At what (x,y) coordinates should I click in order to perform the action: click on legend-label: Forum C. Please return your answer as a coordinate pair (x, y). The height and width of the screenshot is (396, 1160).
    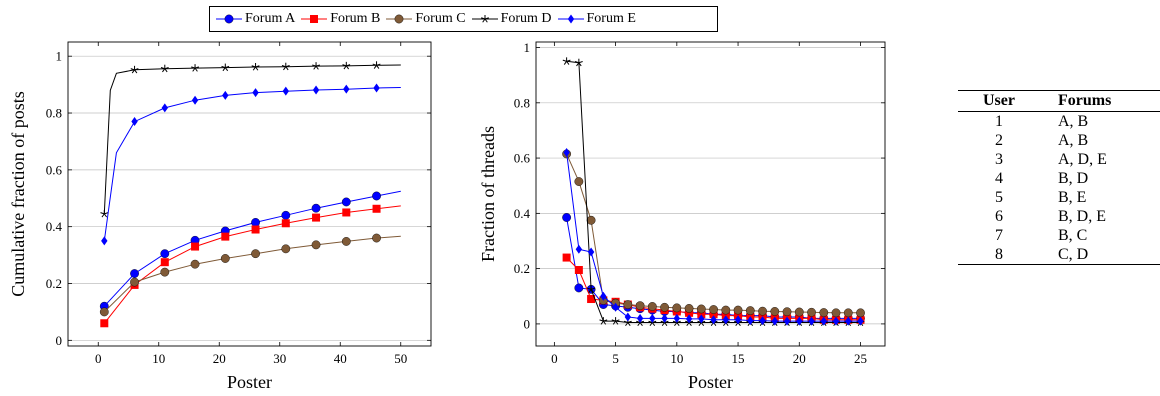
    Looking at the image, I should click on (440, 18).